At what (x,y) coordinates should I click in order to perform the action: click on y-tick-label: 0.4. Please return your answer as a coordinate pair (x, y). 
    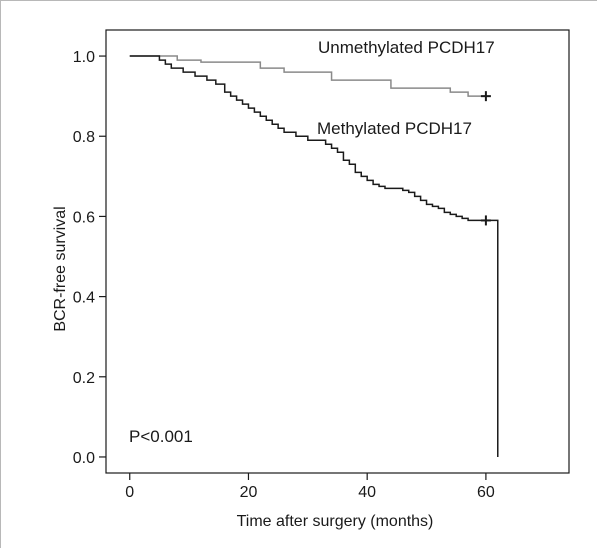
    Looking at the image, I should click on (84, 298).